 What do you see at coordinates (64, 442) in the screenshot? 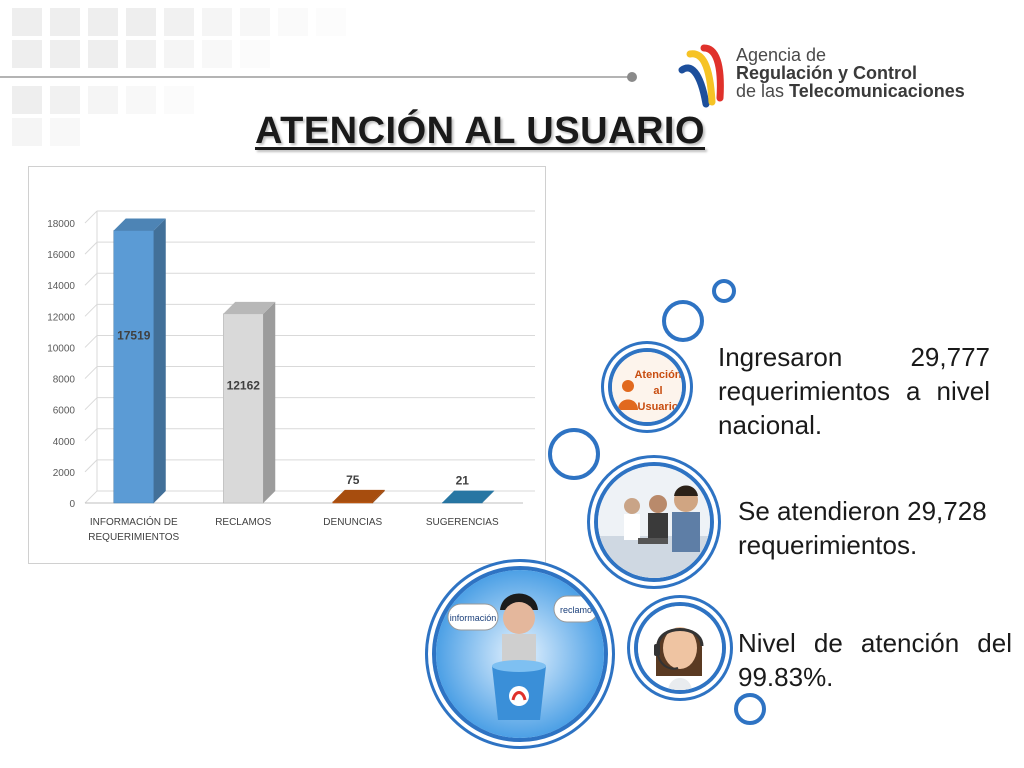
I see `y-tick-label: 4000` at bounding box center [64, 442].